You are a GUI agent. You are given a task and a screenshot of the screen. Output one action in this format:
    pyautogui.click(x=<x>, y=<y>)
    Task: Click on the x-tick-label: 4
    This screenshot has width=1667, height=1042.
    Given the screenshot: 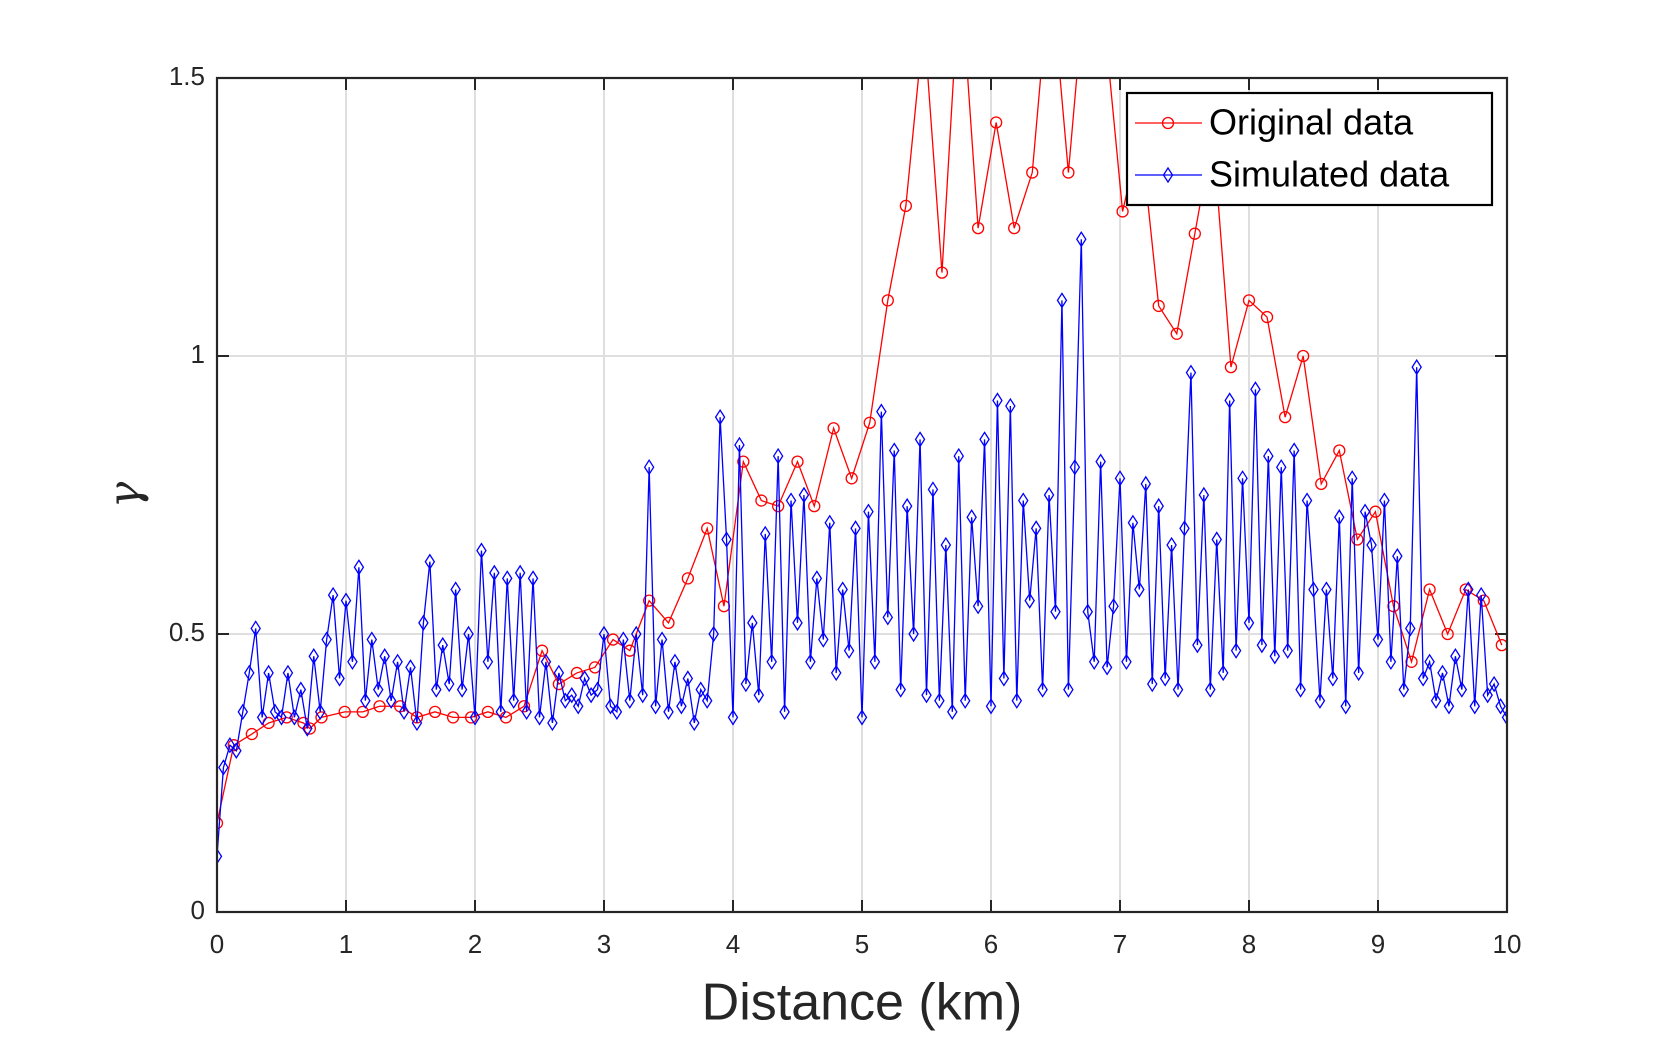 What is the action you would take?
    pyautogui.click(x=733, y=944)
    